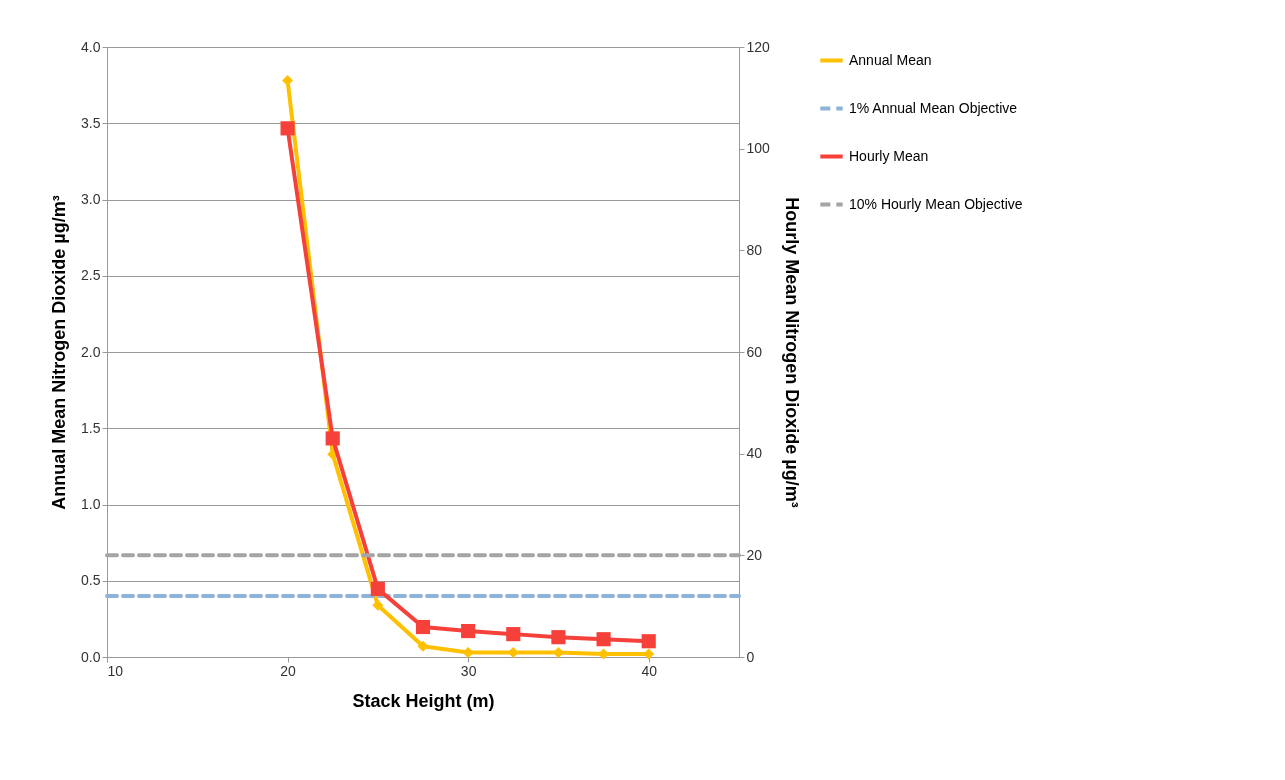 The width and height of the screenshot is (1285, 780). I want to click on x-tick-label: 20, so click(288, 670).